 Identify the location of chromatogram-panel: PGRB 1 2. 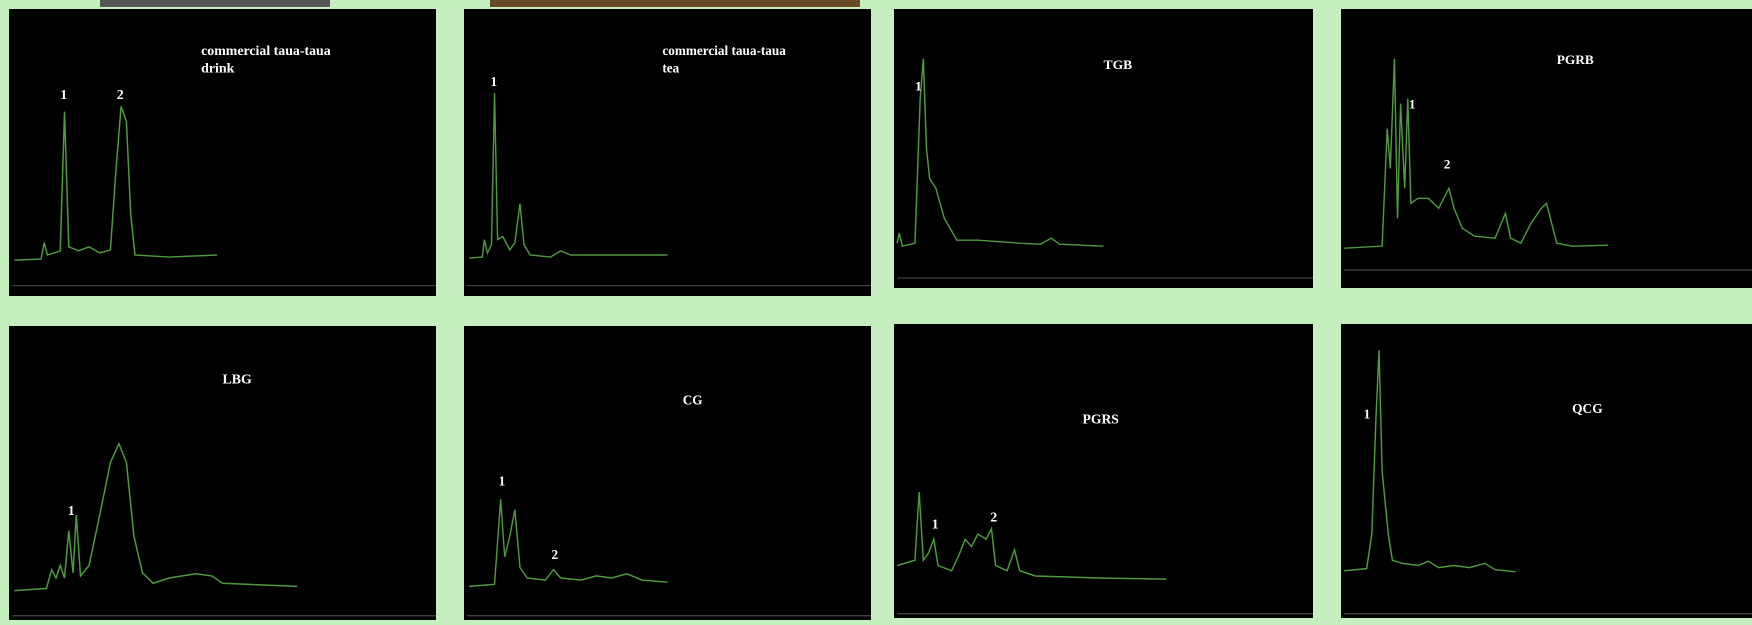
(1546, 148).